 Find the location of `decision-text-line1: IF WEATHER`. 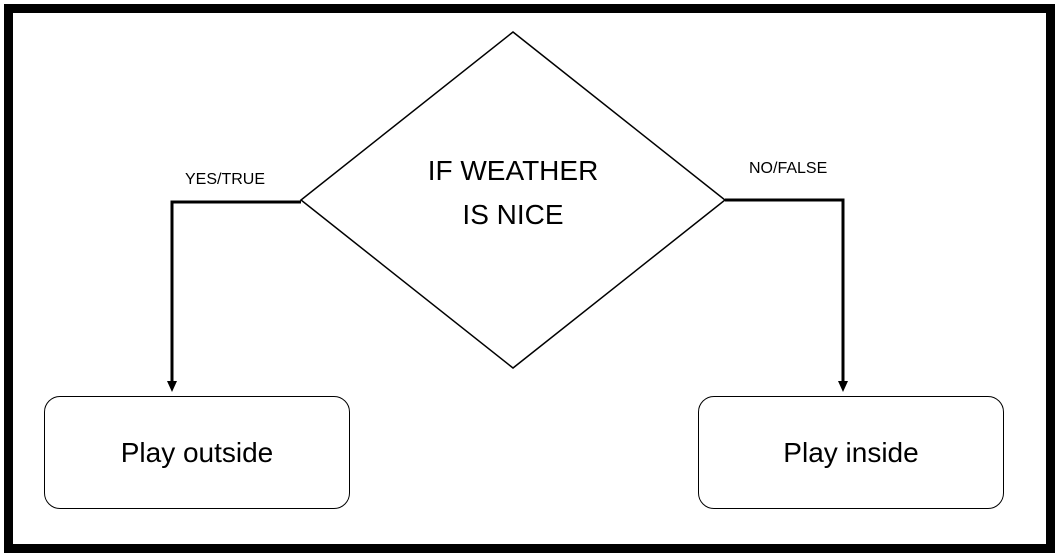

decision-text-line1: IF WEATHER is located at coordinates (513, 170).